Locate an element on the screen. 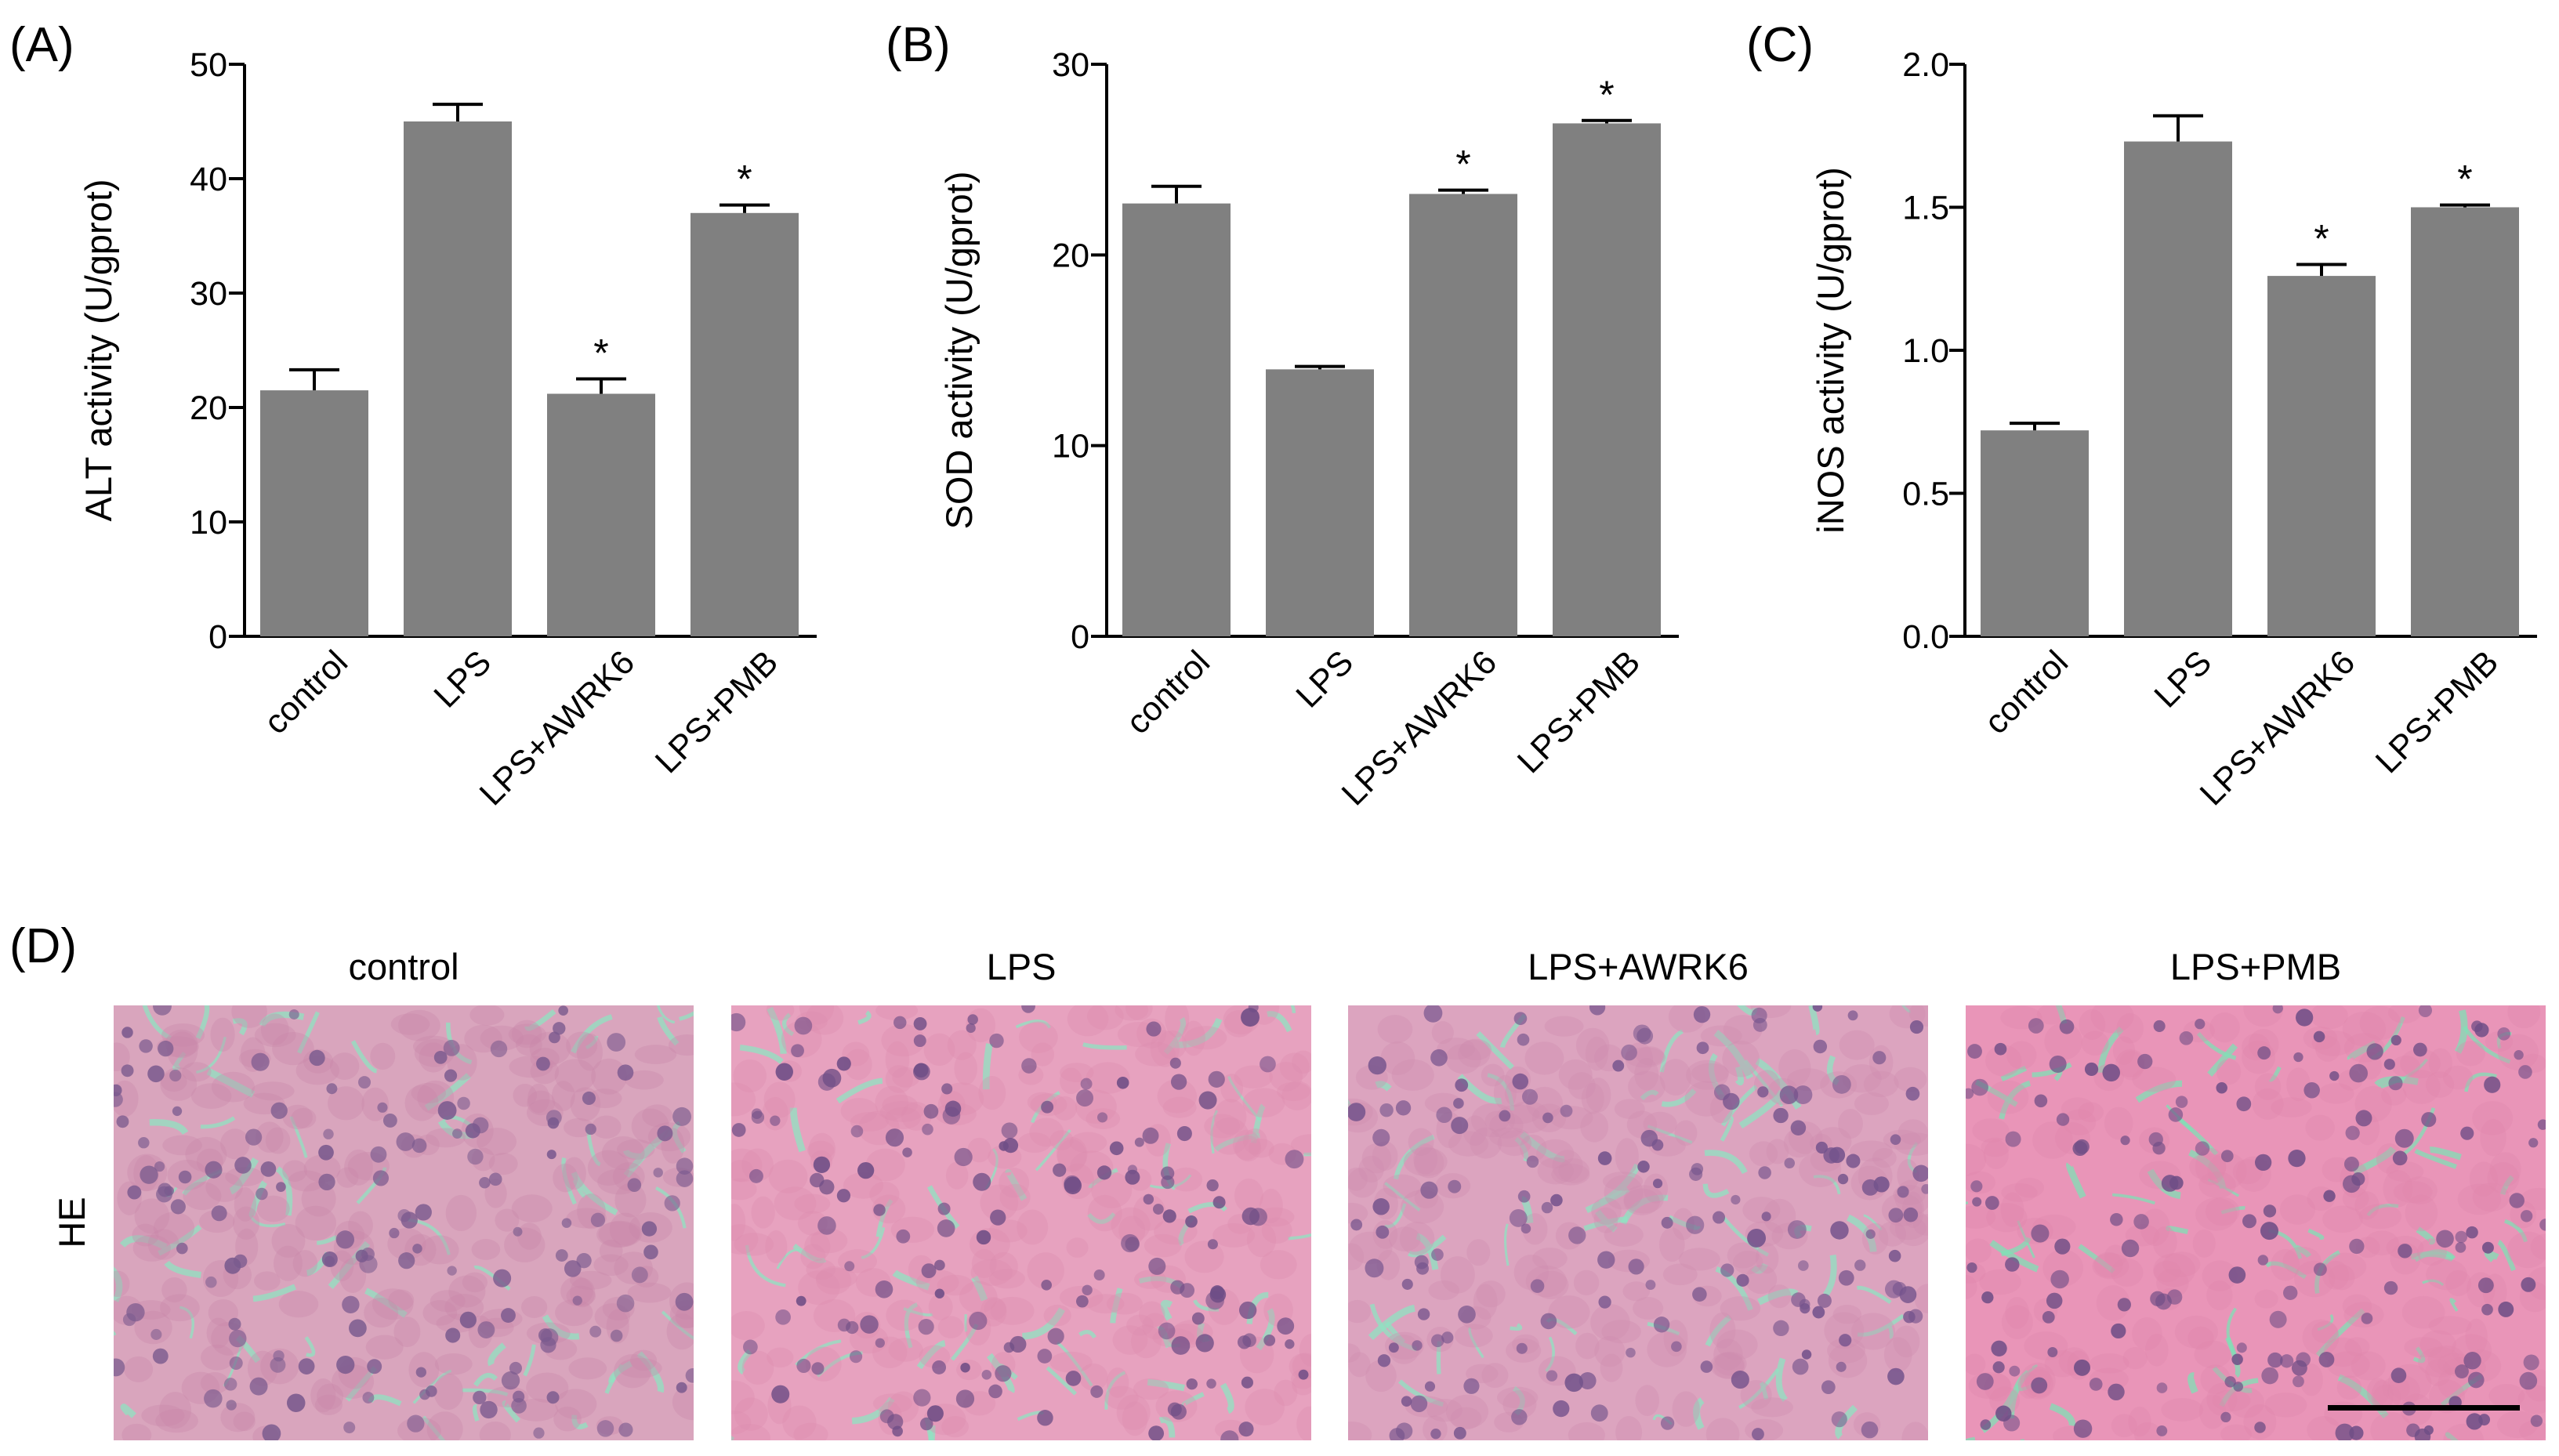  micrograph-title: LPS+PMB is located at coordinates (2255, 966).